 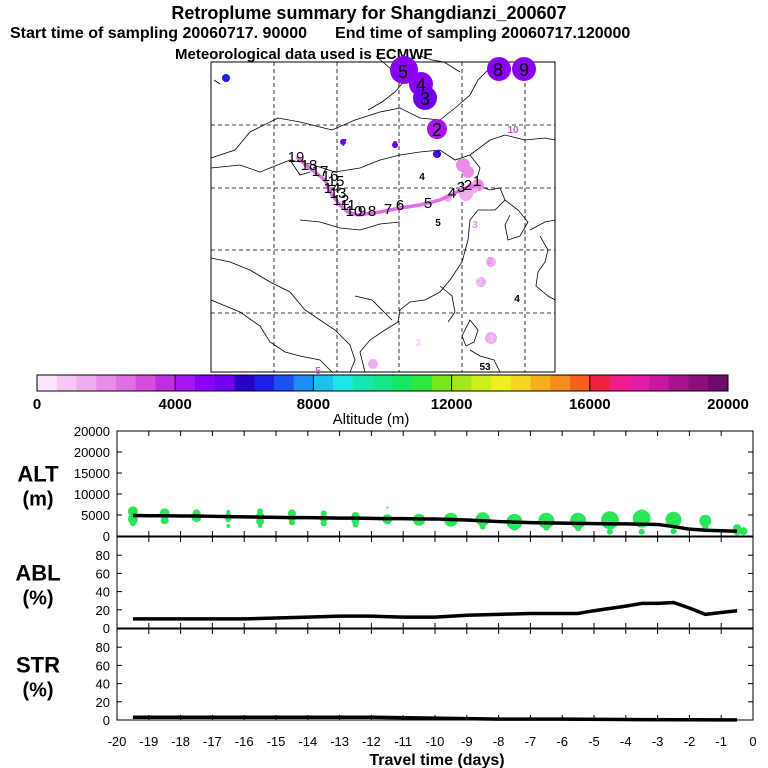 What do you see at coordinates (389, 186) in the screenshot?
I see `trajectory-line` at bounding box center [389, 186].